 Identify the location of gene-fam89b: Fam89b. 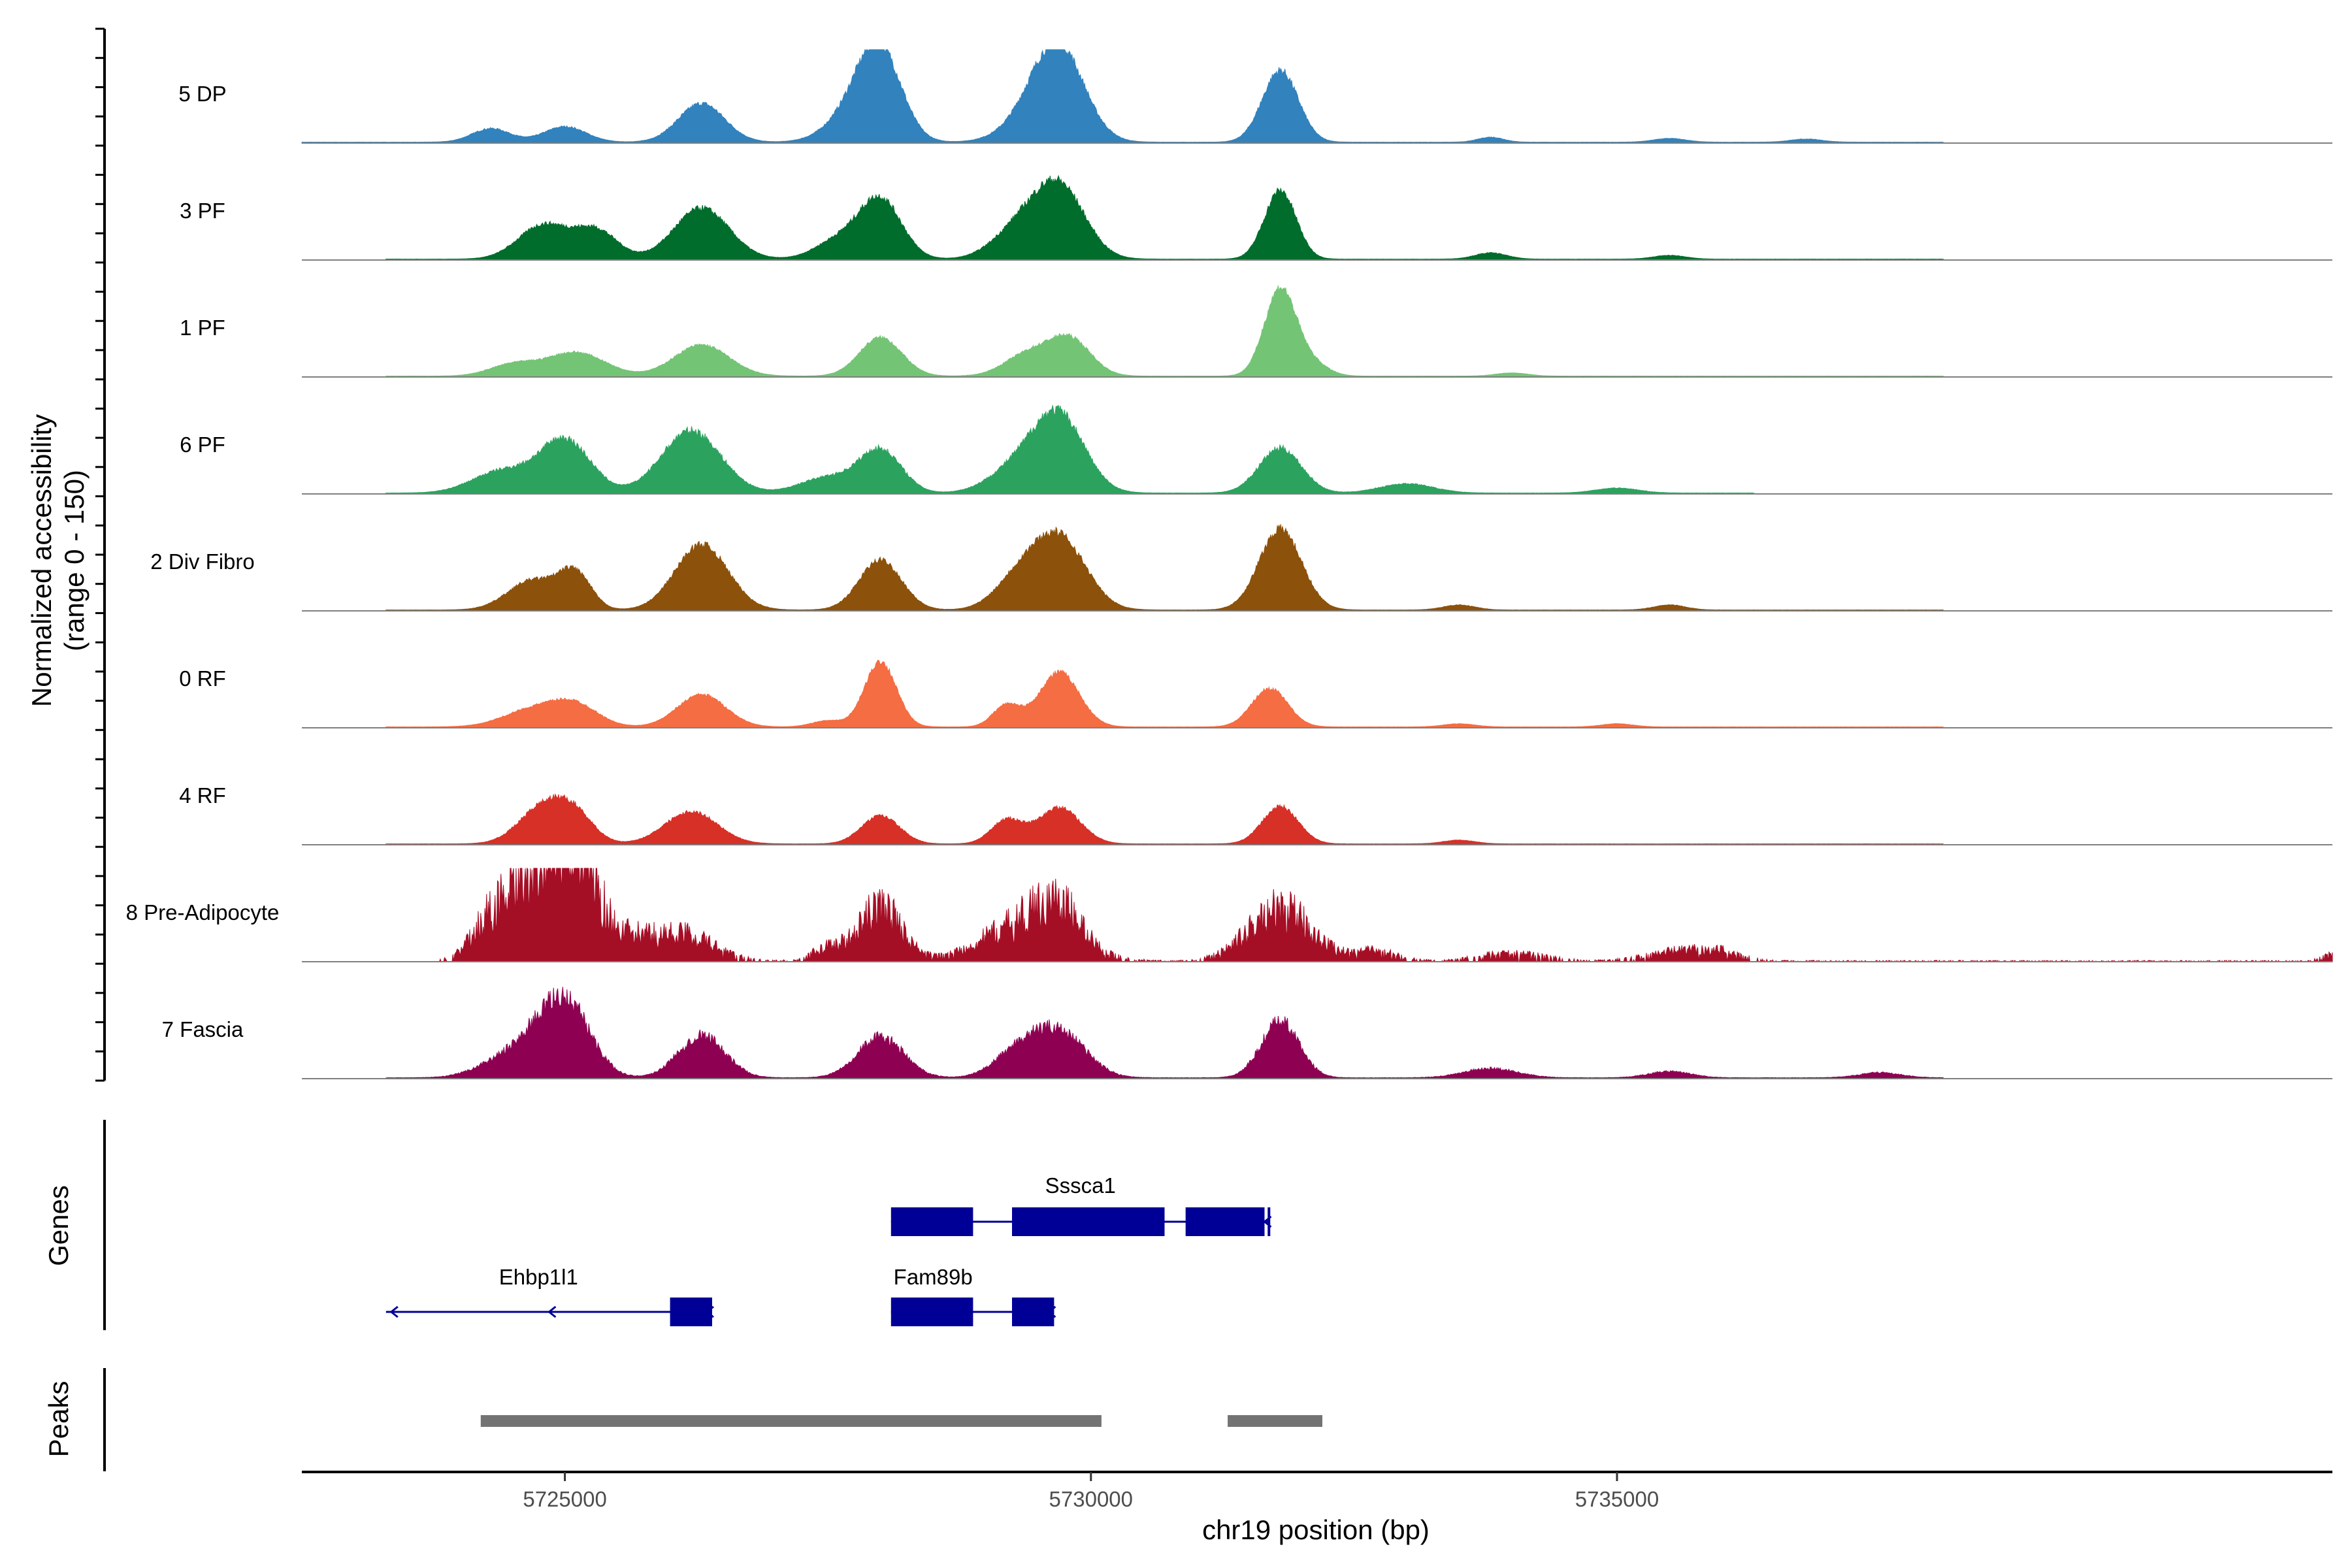
(973, 1295).